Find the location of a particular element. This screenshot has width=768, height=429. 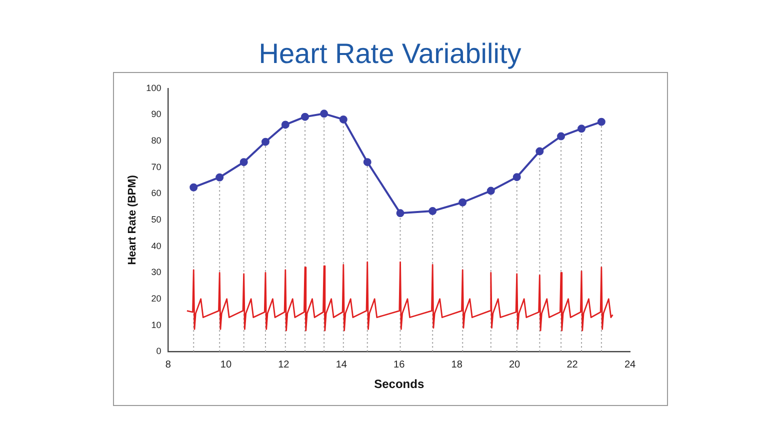

x-tick-label: 18 is located at coordinates (457, 364).